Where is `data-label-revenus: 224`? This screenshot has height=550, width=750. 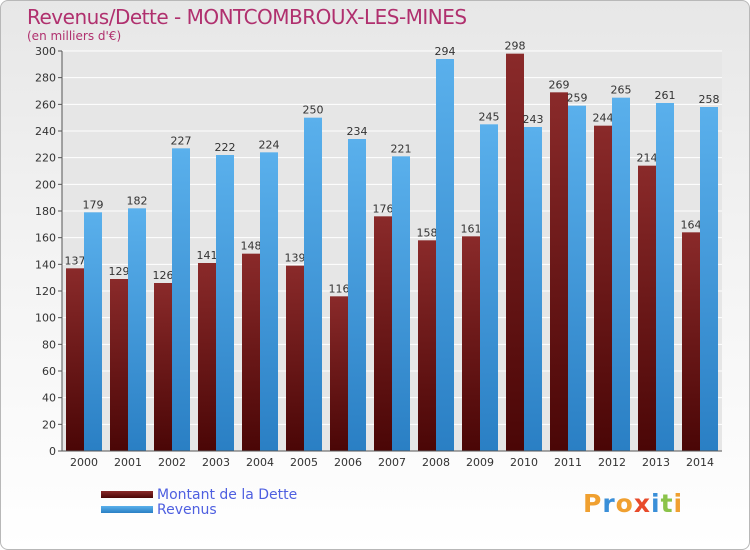
data-label-revenus: 224 is located at coordinates (269, 144).